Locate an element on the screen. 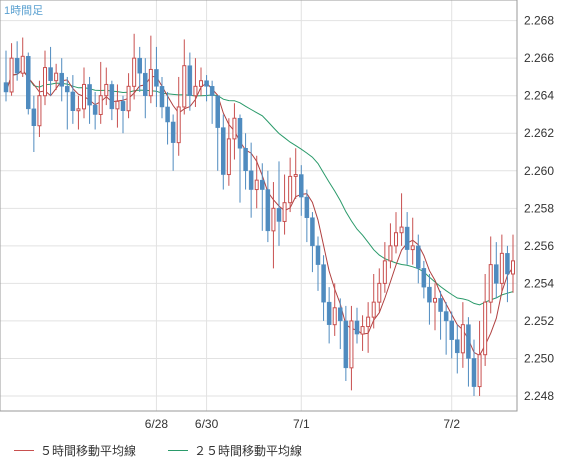 This screenshot has width=574, height=462. legend-label-ma5: ５時間移動平均線 is located at coordinates (88, 451).